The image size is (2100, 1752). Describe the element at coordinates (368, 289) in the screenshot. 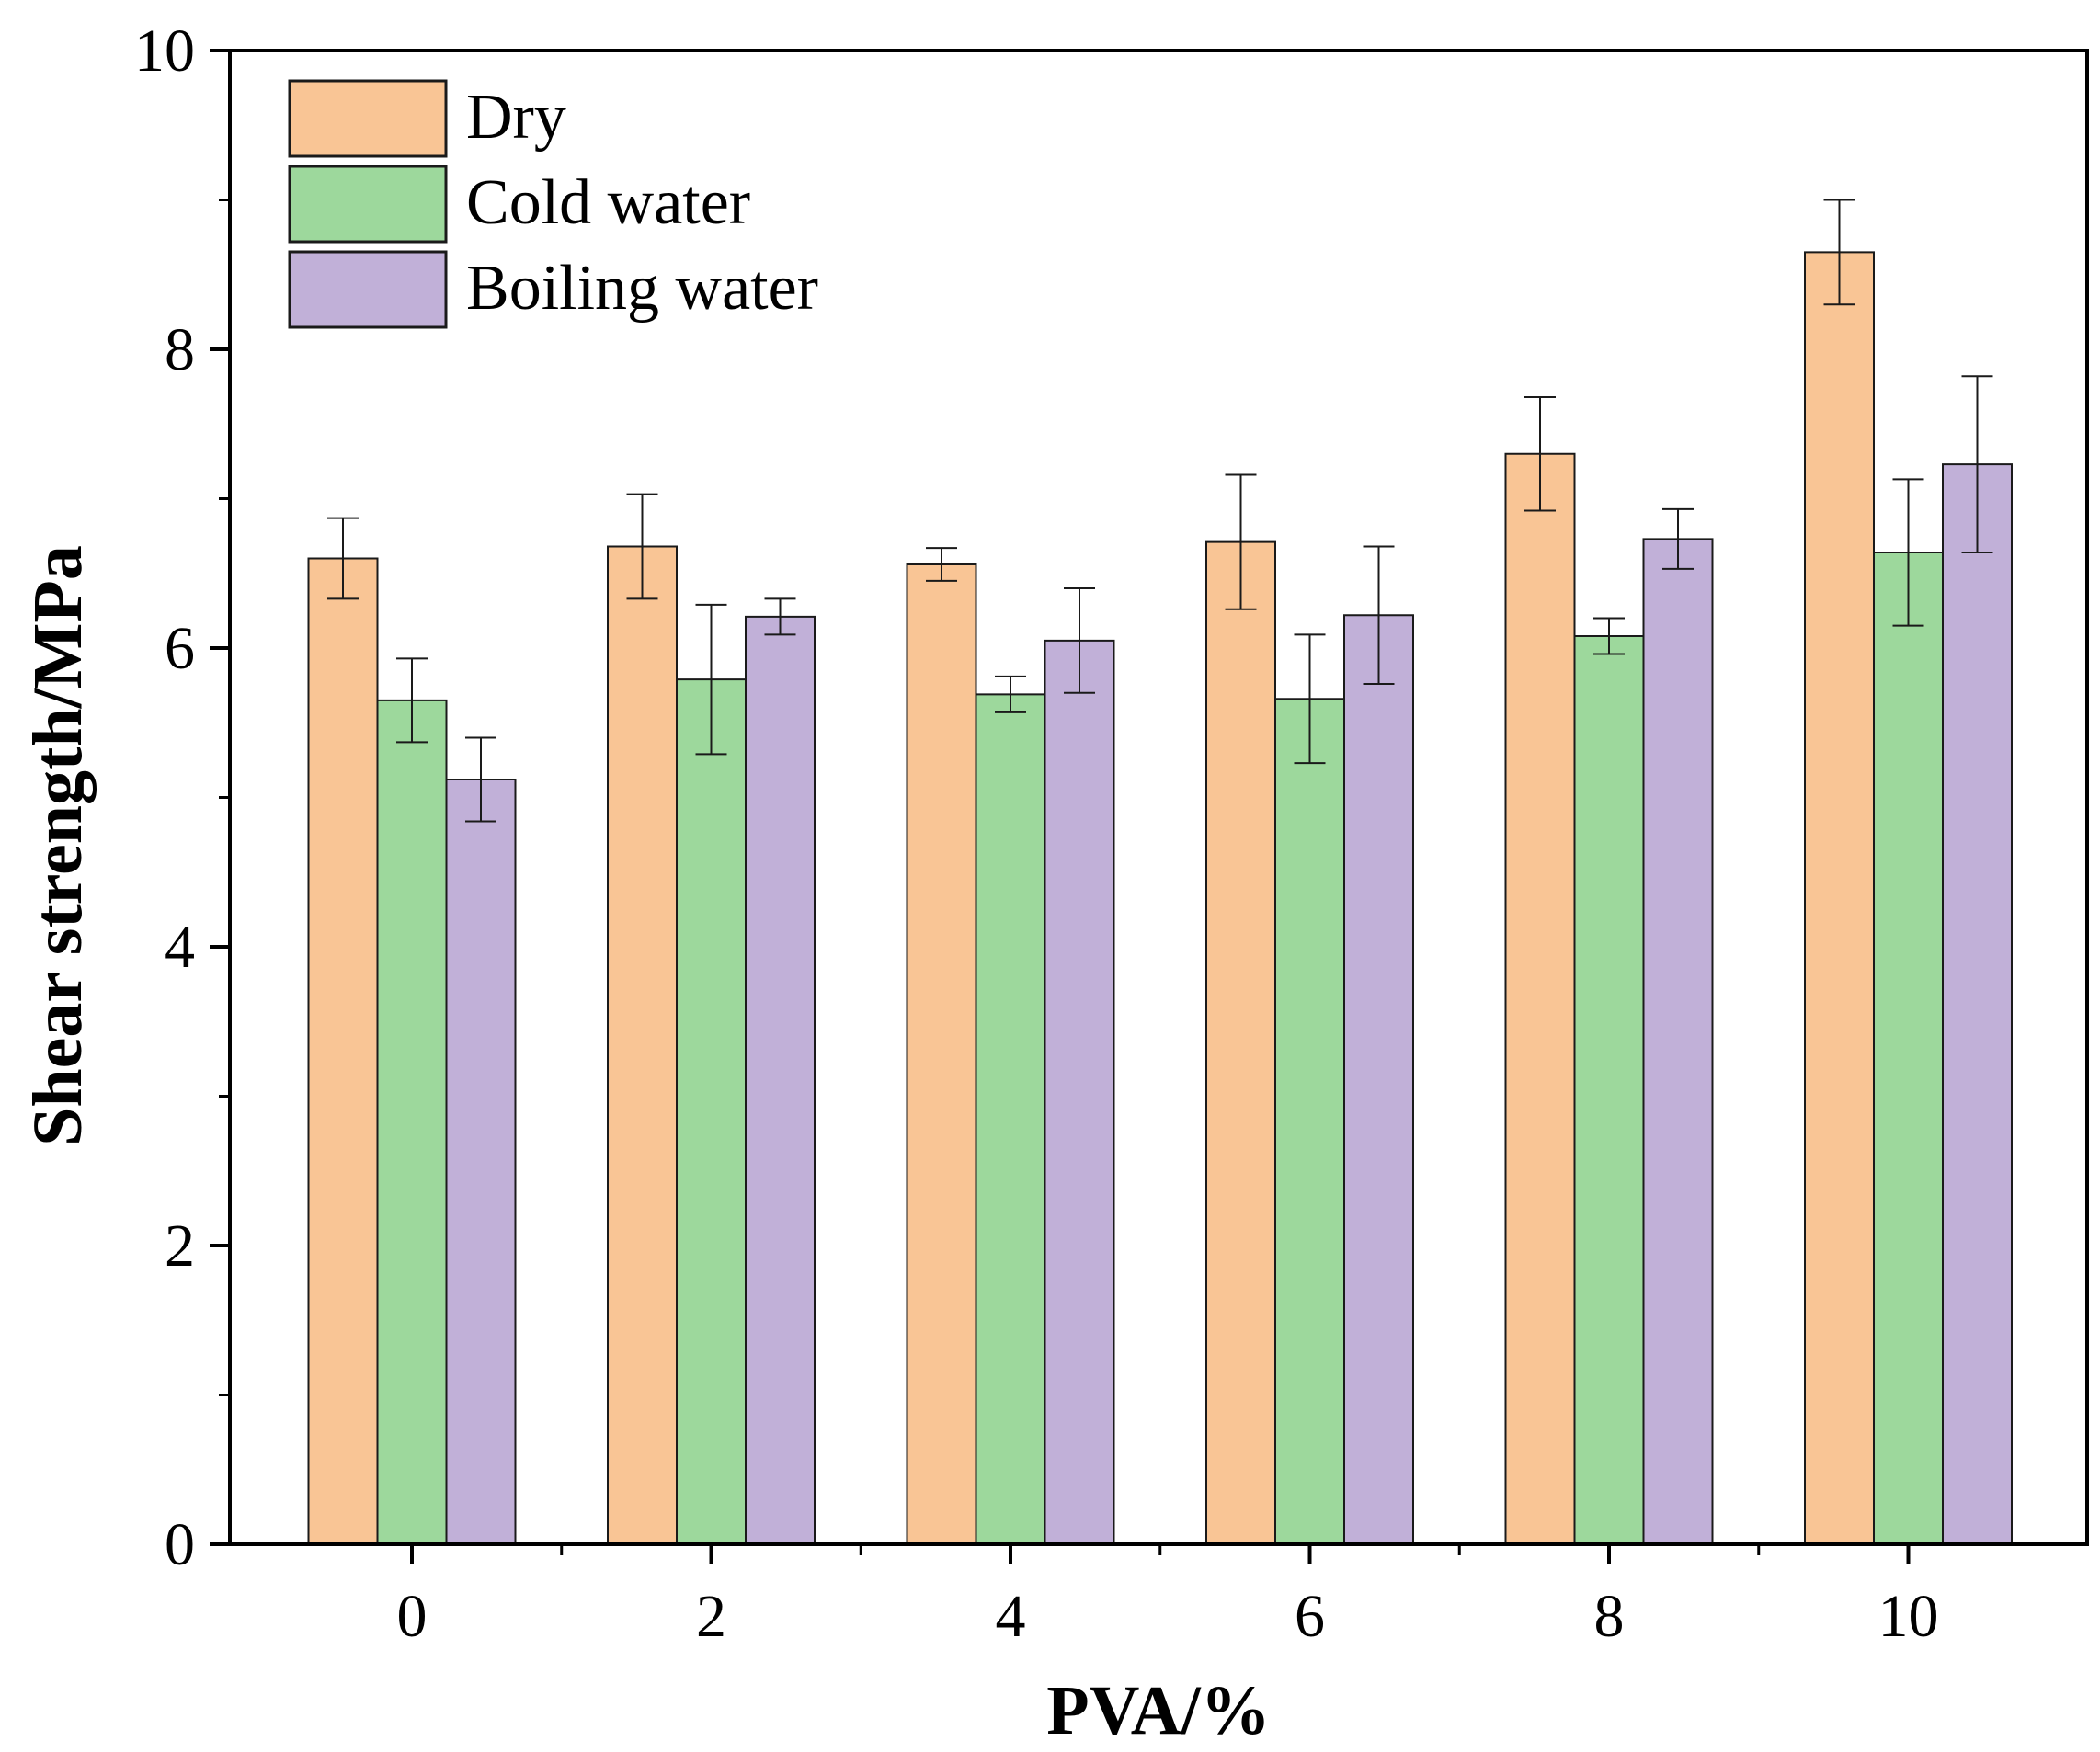

I see `legend-swatch-boiling-water` at that location.